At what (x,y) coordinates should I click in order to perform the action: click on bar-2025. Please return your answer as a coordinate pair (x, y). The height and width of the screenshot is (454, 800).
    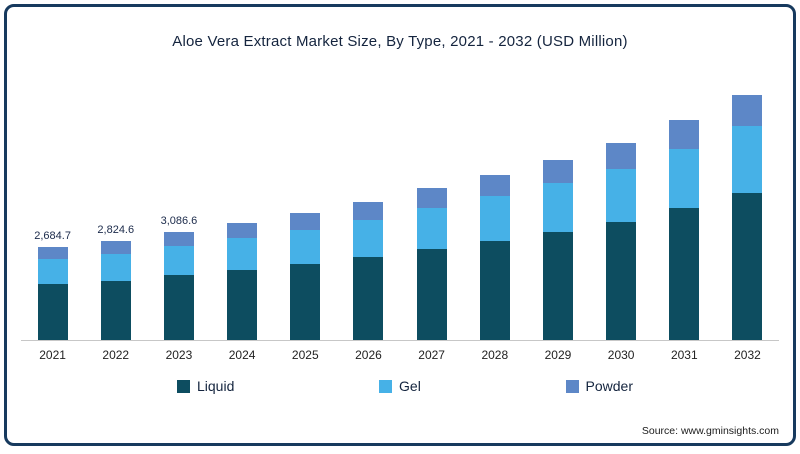
    Looking at the image, I should click on (305, 209).